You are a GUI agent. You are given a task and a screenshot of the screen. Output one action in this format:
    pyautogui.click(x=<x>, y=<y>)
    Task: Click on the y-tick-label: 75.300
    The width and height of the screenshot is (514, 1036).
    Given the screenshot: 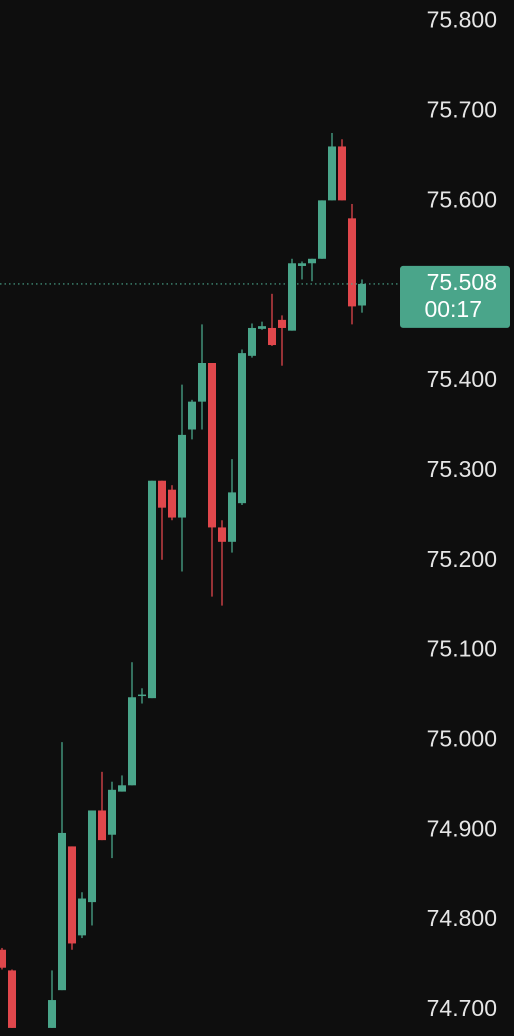 What is the action you would take?
    pyautogui.click(x=462, y=469)
    